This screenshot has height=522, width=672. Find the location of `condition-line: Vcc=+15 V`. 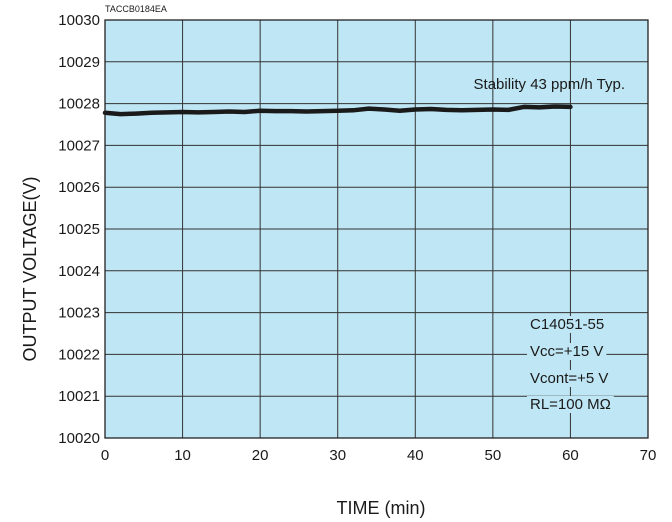

condition-line: Vcc=+15 V is located at coordinates (566, 351).